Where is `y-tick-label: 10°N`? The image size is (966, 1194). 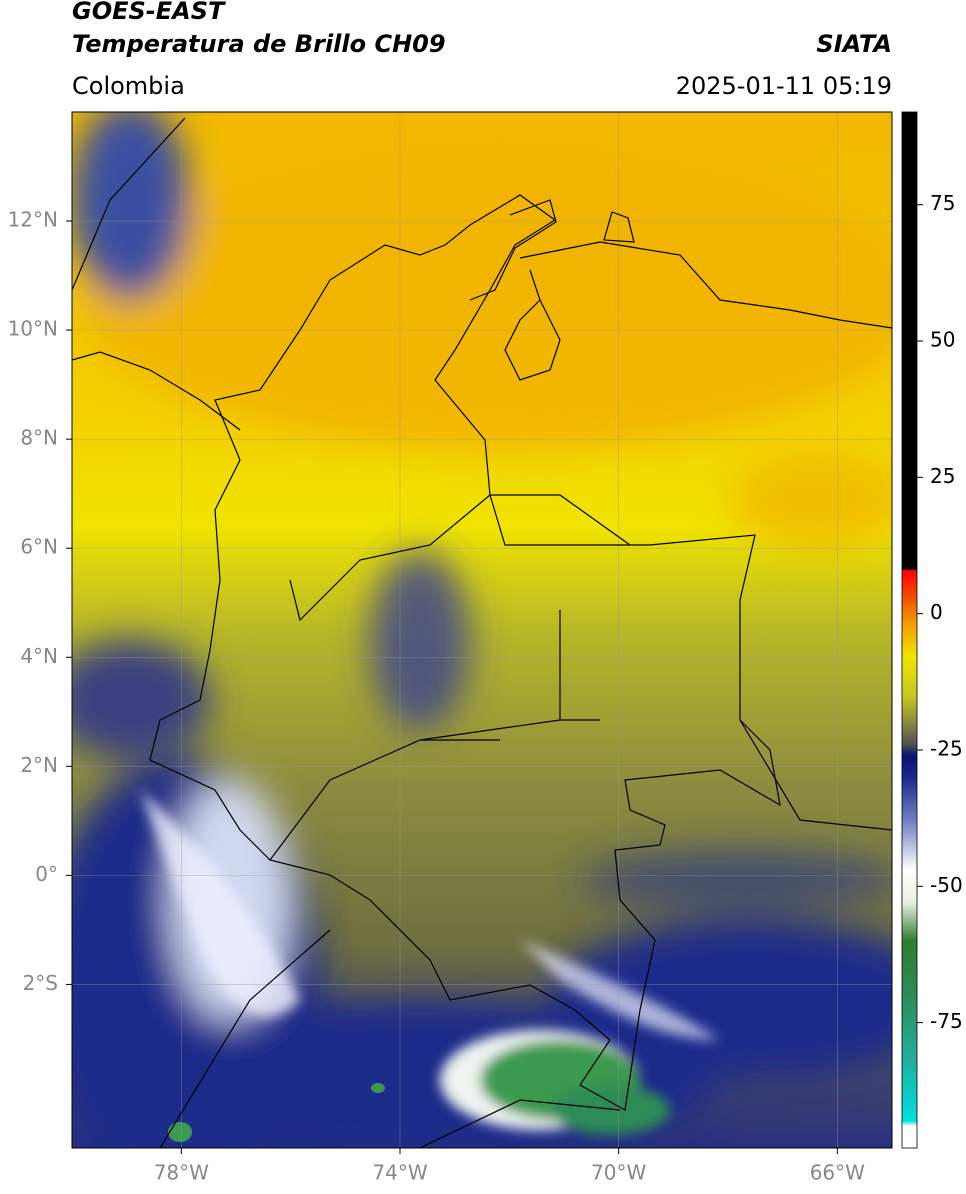 y-tick-label: 10°N is located at coordinates (33, 329).